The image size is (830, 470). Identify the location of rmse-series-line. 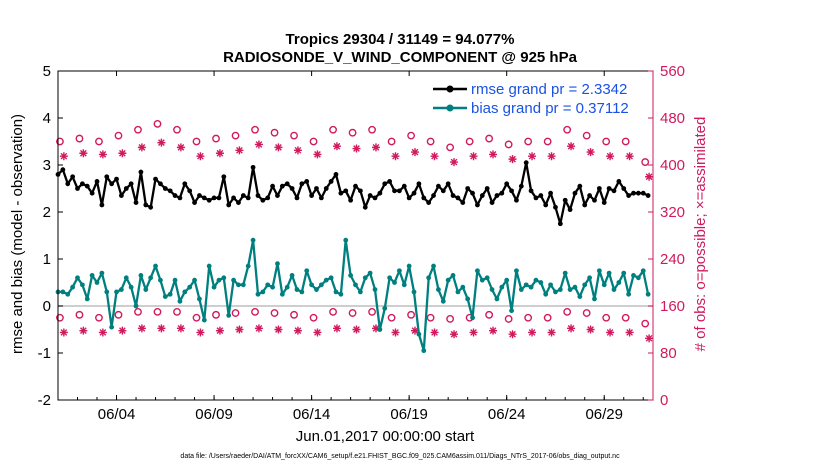
(353, 193).